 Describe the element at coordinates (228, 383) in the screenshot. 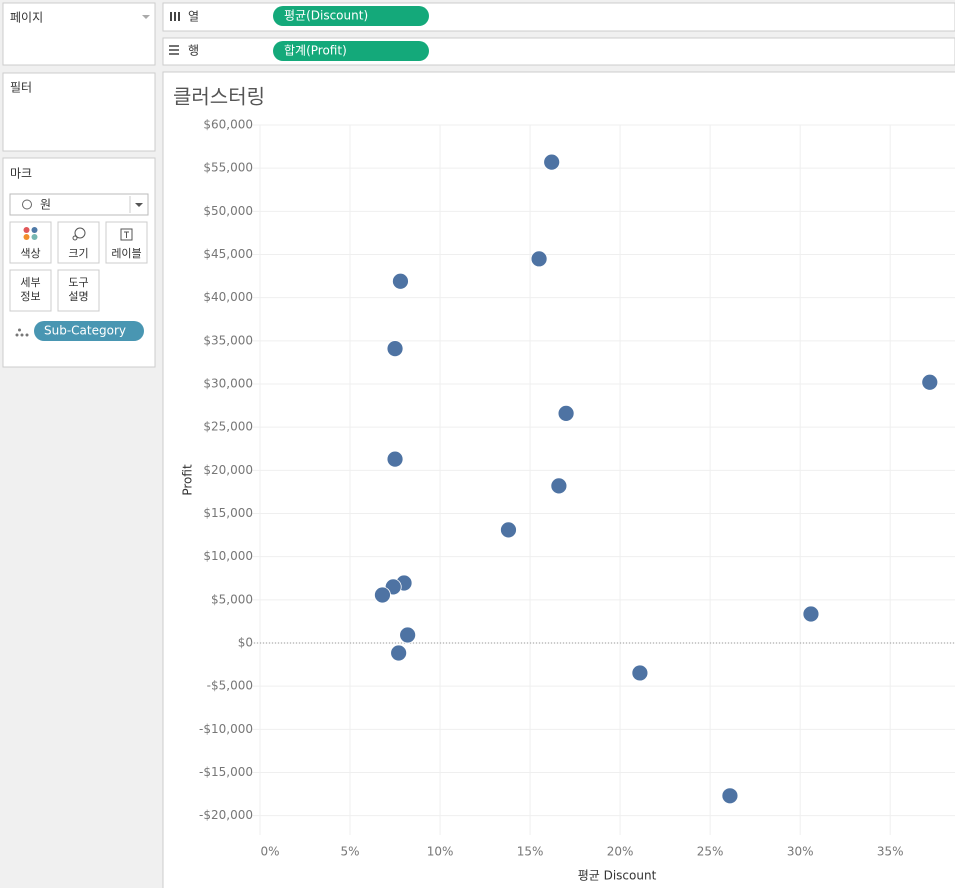

I see `y-tick-label: $30,000` at that location.